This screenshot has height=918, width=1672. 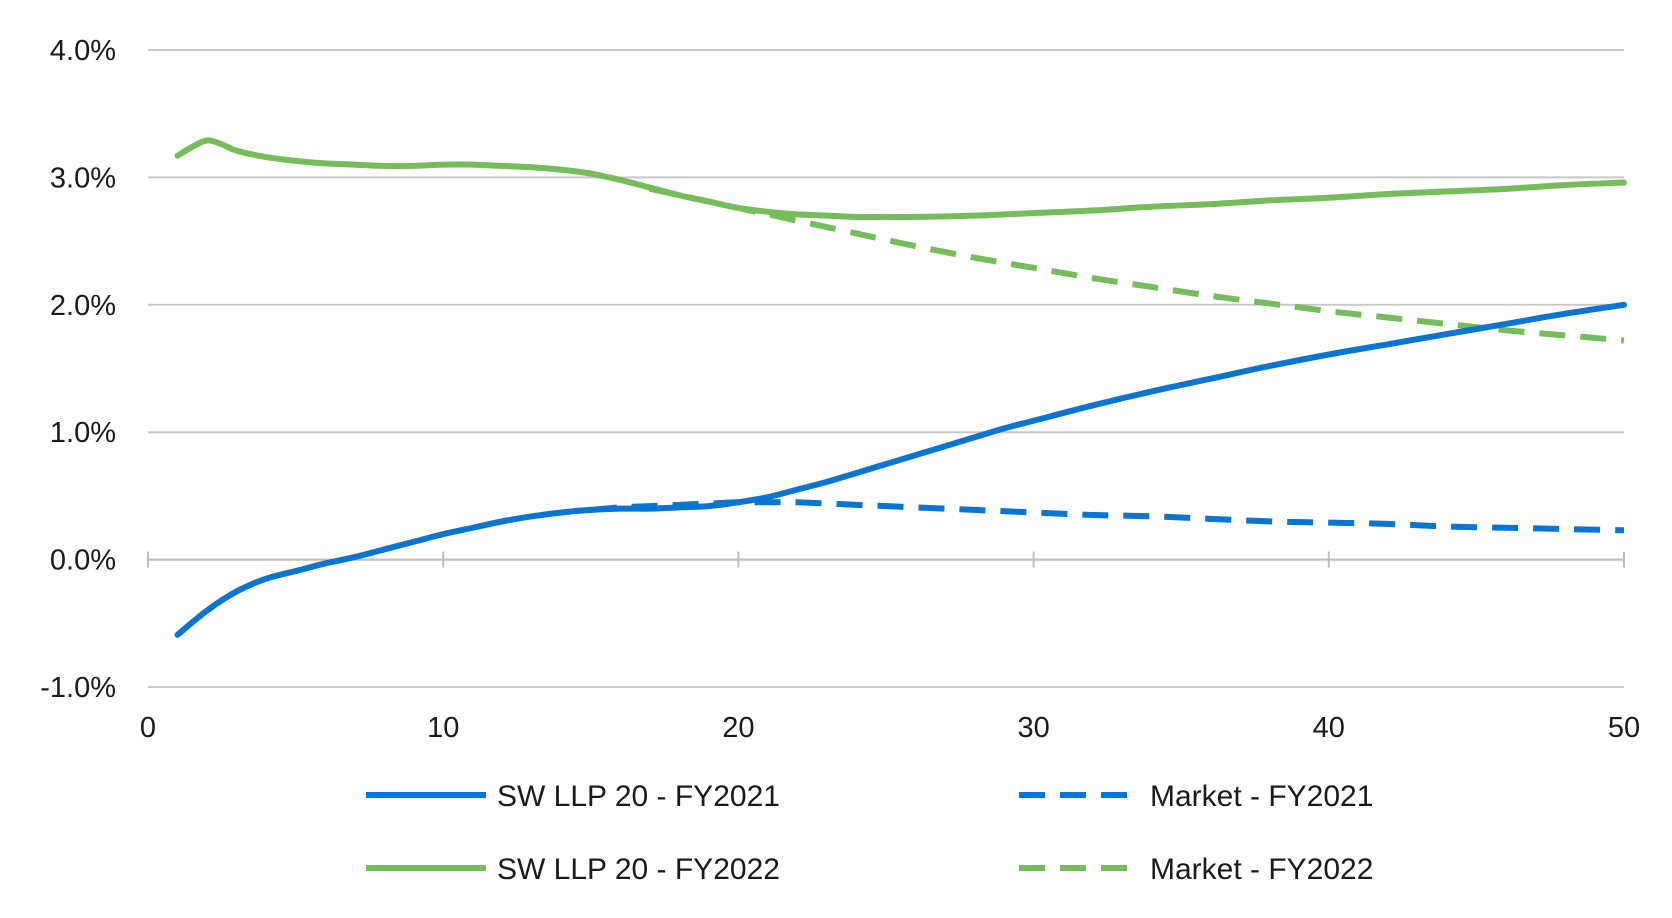 What do you see at coordinates (1261, 869) in the screenshot?
I see `legend-label-market-fy2022: Market - FY2022` at bounding box center [1261, 869].